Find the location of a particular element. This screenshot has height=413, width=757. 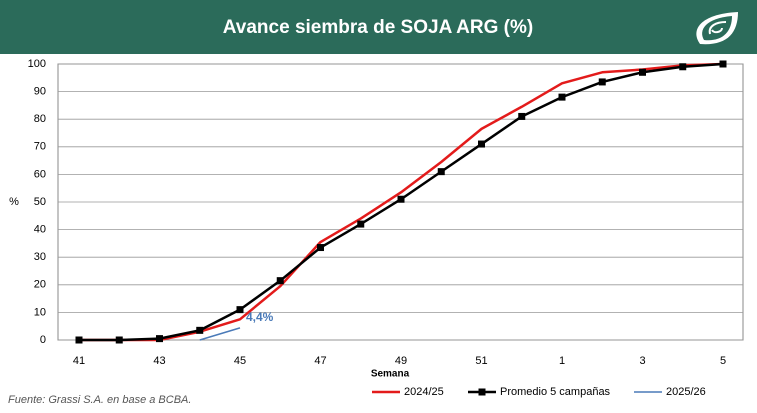

x-tick-label: 49 is located at coordinates (401, 361).